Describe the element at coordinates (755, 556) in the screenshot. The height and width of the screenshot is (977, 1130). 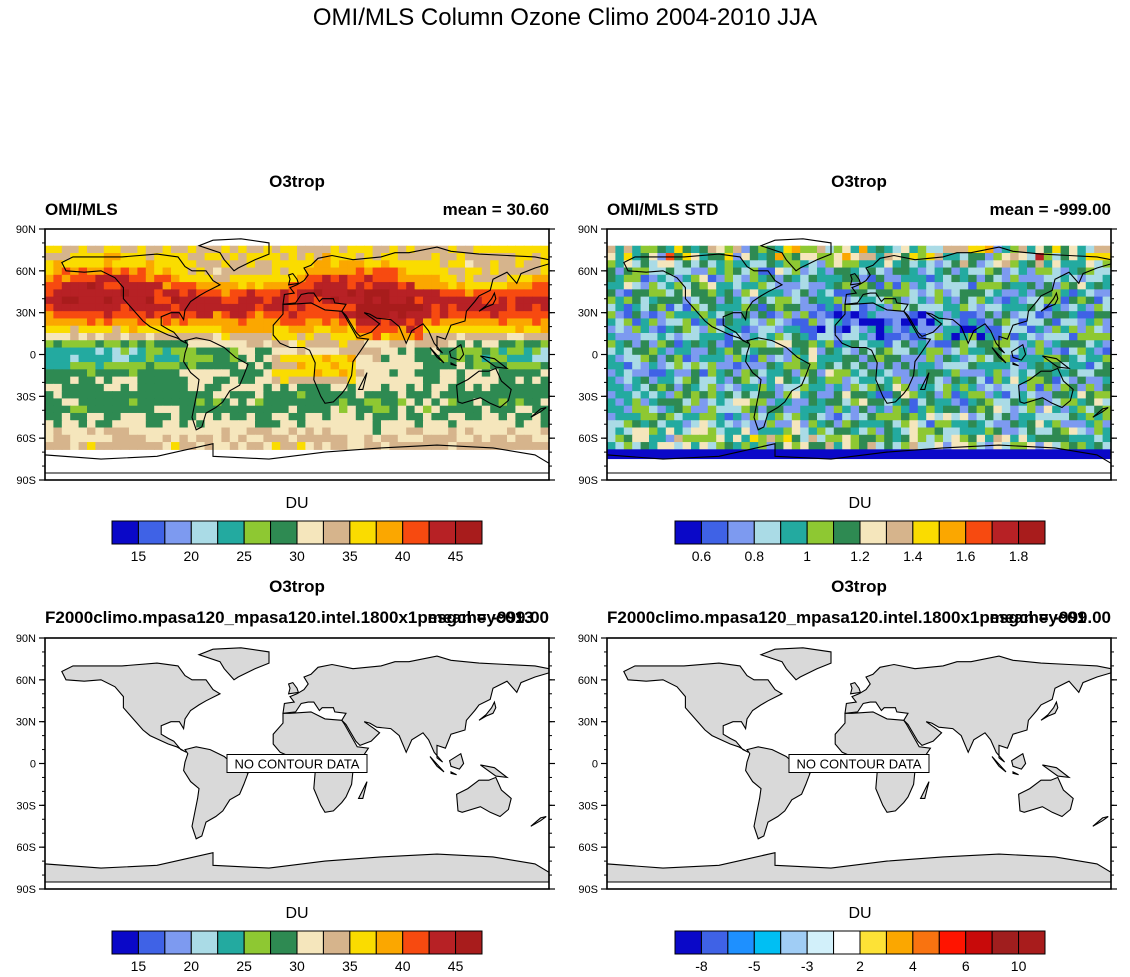
I see `colorbar-label: 0.8` at that location.